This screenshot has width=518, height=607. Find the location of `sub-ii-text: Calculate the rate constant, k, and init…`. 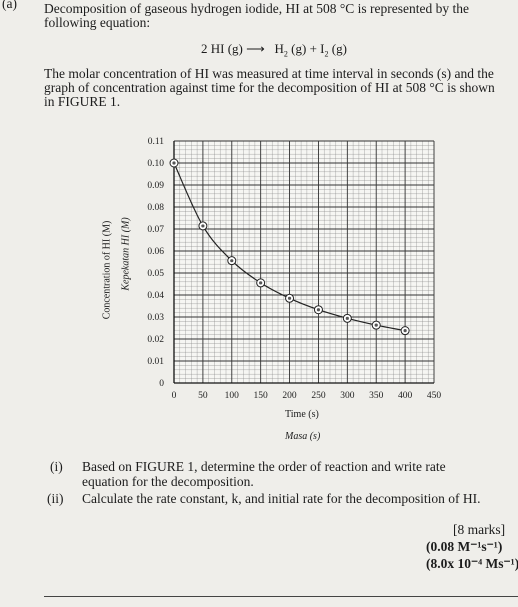

sub-ii-text: Calculate the rate constant, k, and init… is located at coordinates (281, 498).